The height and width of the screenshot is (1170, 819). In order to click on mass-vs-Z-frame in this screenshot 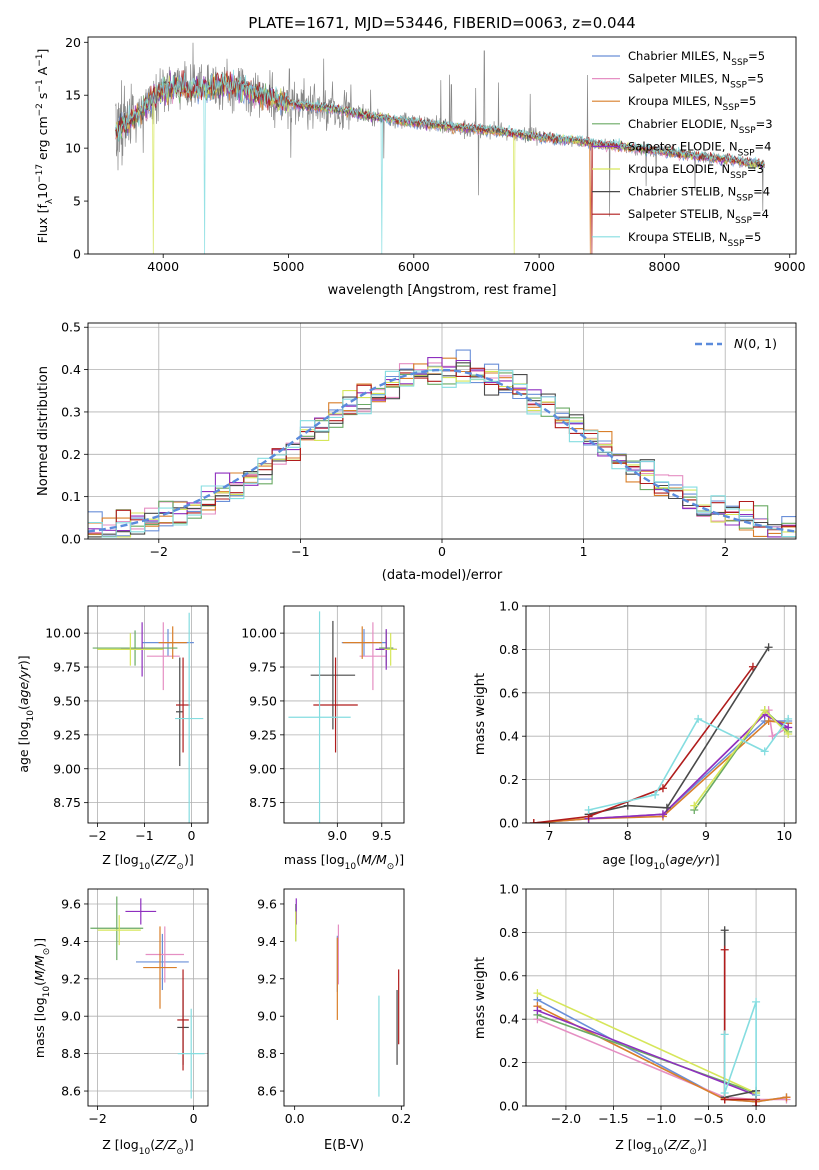, I will do `click(148, 997)`.